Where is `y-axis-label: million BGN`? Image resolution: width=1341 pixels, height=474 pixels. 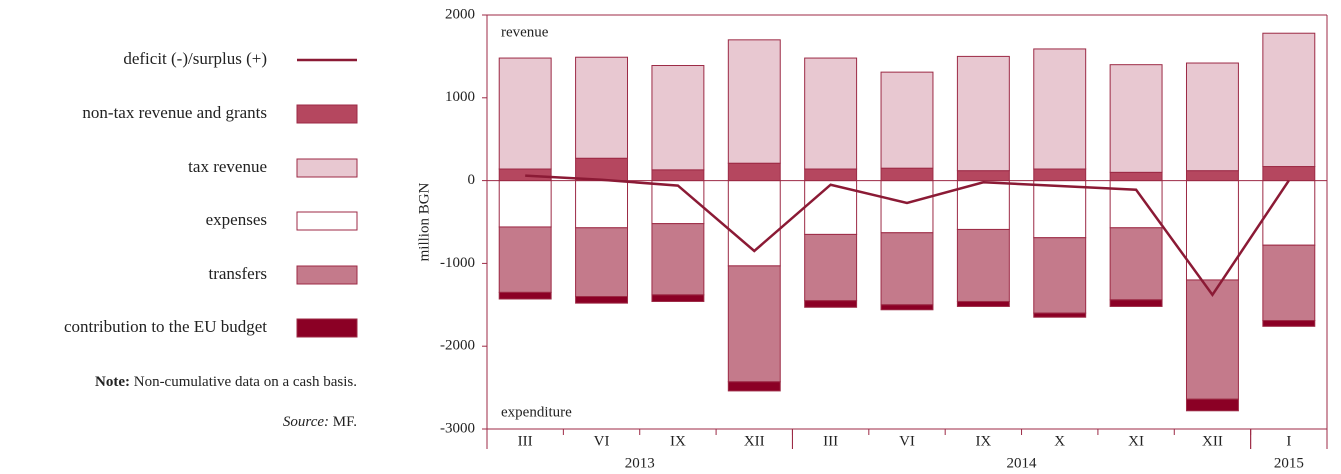 y-axis-label: million BGN is located at coordinates (424, 221).